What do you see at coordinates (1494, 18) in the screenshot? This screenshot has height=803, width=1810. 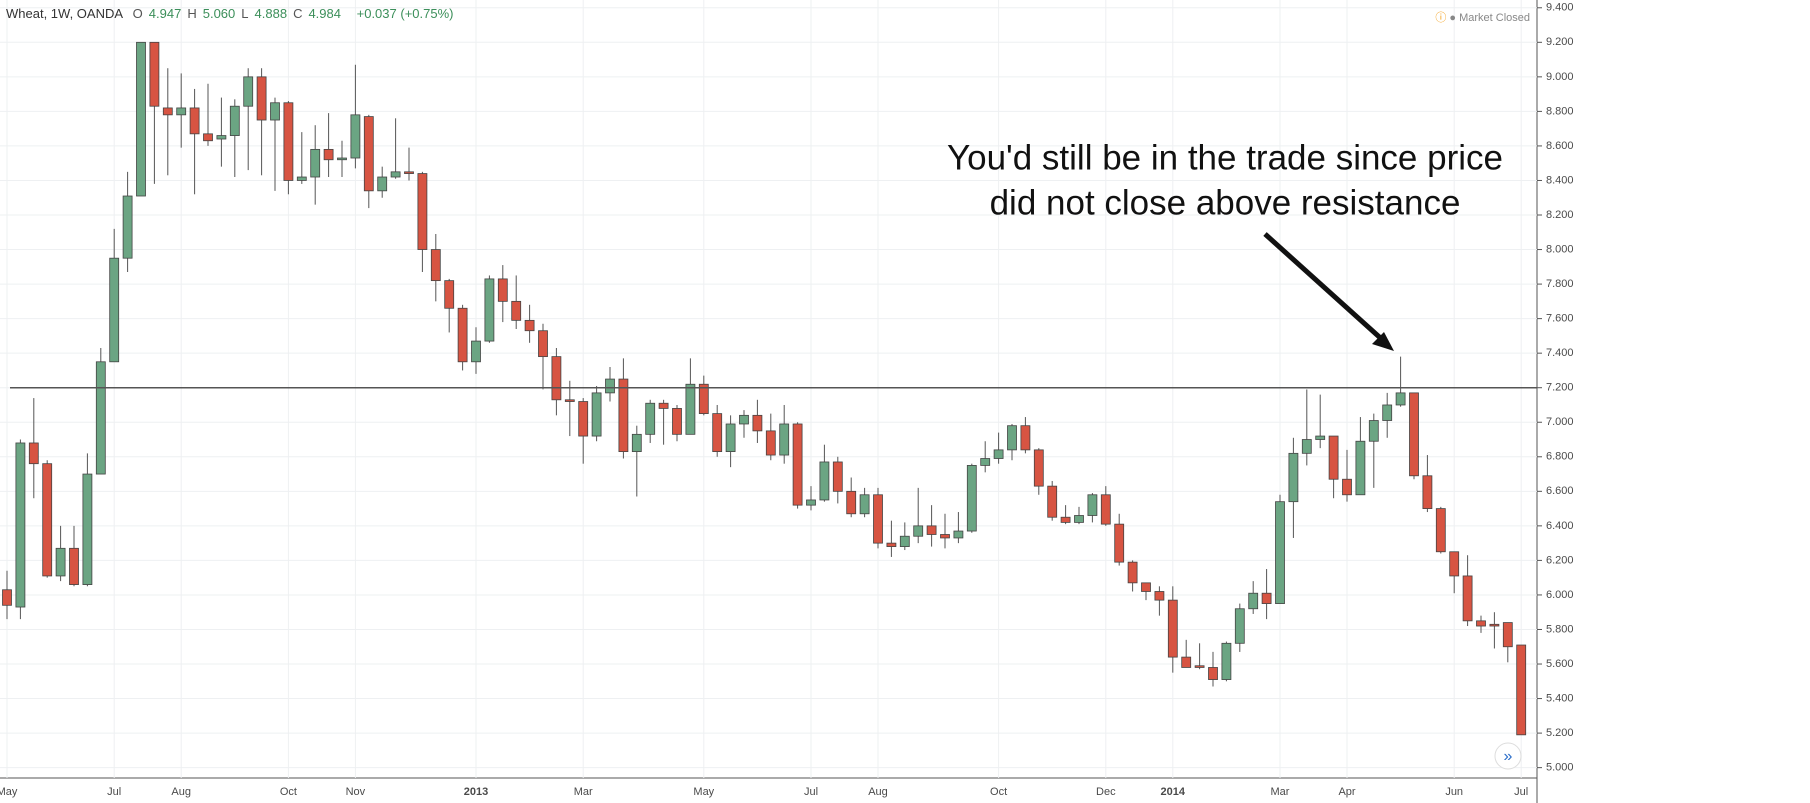 I see `status-text: Market Closed` at bounding box center [1494, 18].